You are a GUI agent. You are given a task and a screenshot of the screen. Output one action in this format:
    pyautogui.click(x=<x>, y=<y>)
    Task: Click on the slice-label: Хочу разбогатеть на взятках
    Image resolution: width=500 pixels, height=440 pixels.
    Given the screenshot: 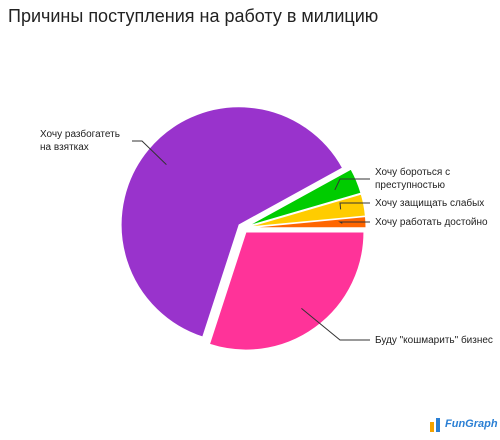 What is the action you would take?
    pyautogui.click(x=80, y=141)
    